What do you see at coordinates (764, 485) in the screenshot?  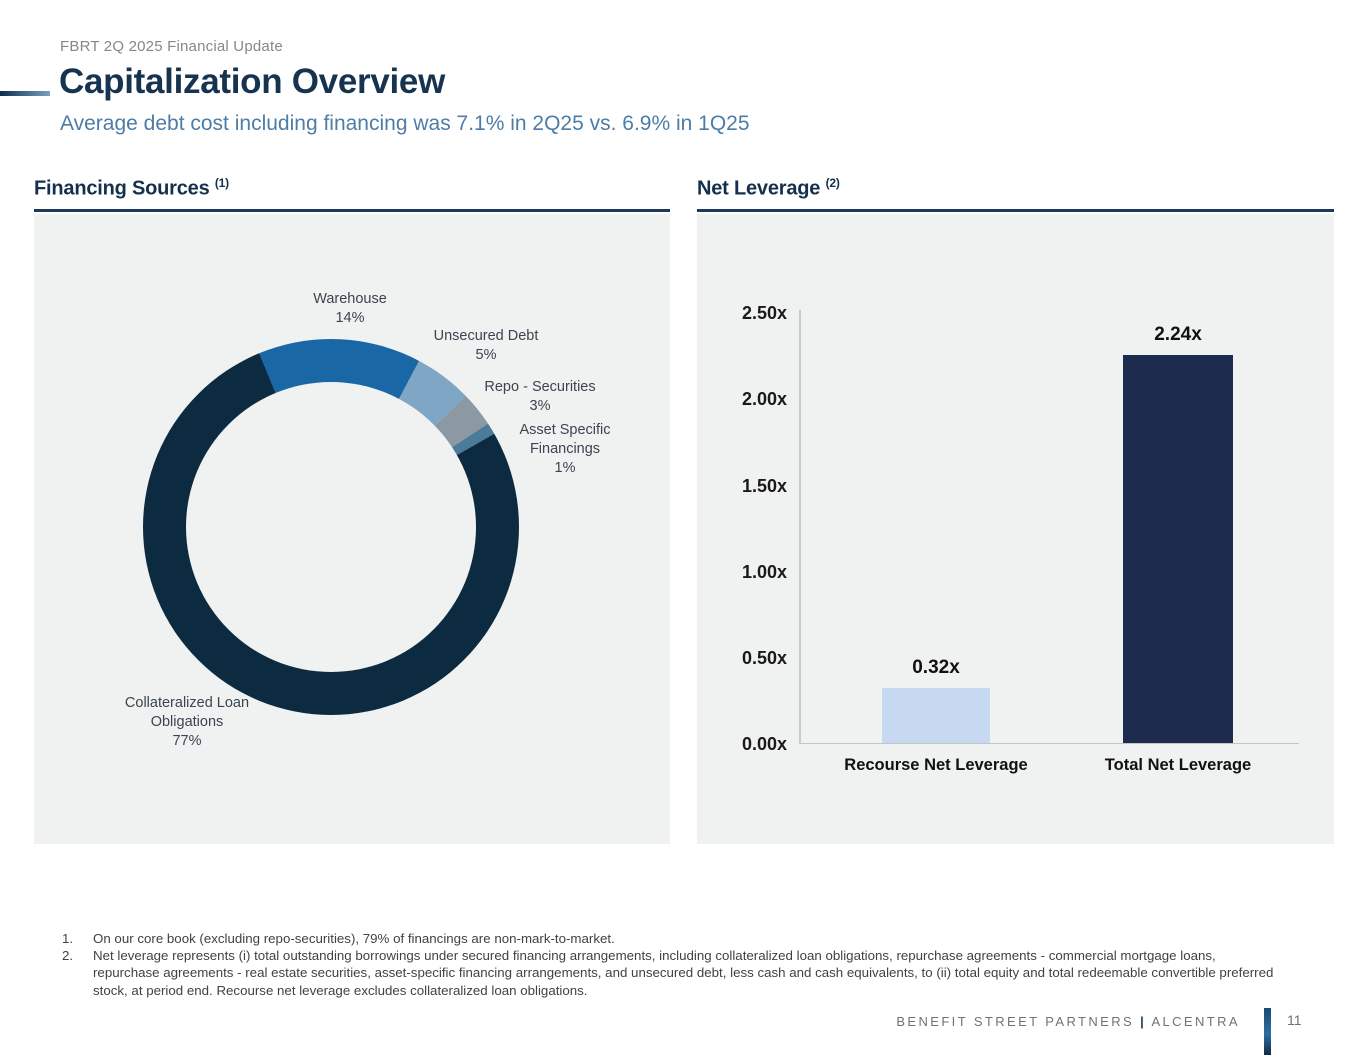 I see `y-tick: 1.50x` at bounding box center [764, 485].